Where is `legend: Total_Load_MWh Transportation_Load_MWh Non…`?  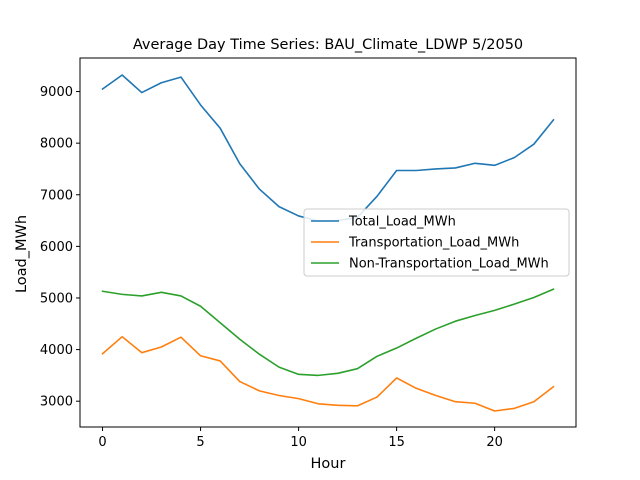 legend: Total_Load_MWh Transportation_Load_MWh Non… is located at coordinates (436, 242).